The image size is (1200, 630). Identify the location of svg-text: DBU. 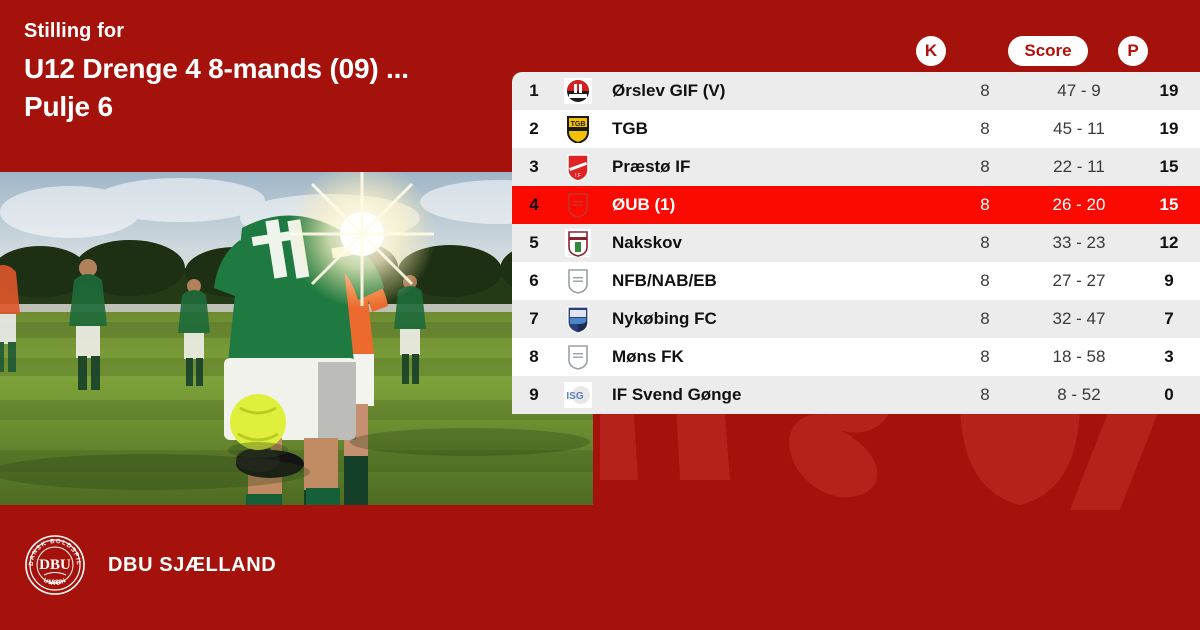
(55, 565).